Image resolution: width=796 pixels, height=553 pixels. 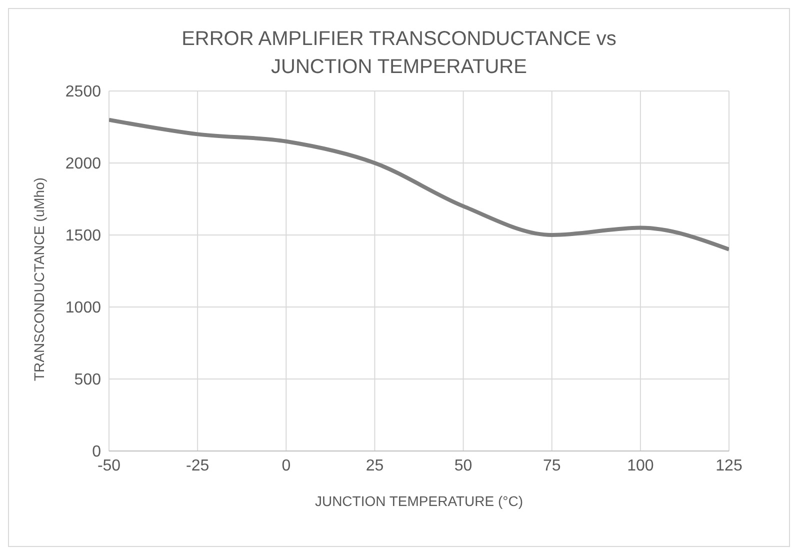 What do you see at coordinates (375, 465) in the screenshot?
I see `x-tick-label: 25` at bounding box center [375, 465].